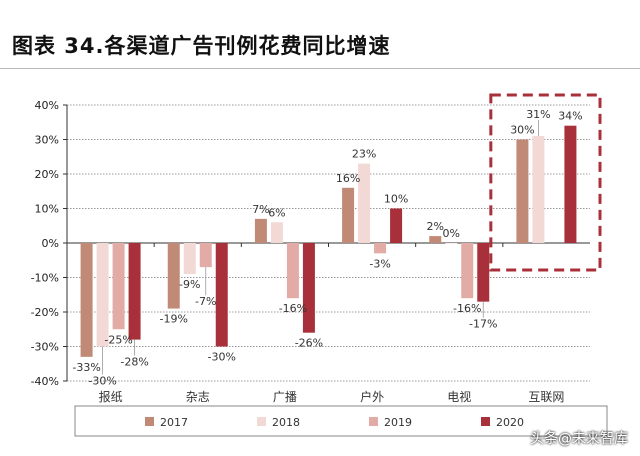 The image size is (640, 456). I want to click on x-tick-label: 户外, so click(372, 396).